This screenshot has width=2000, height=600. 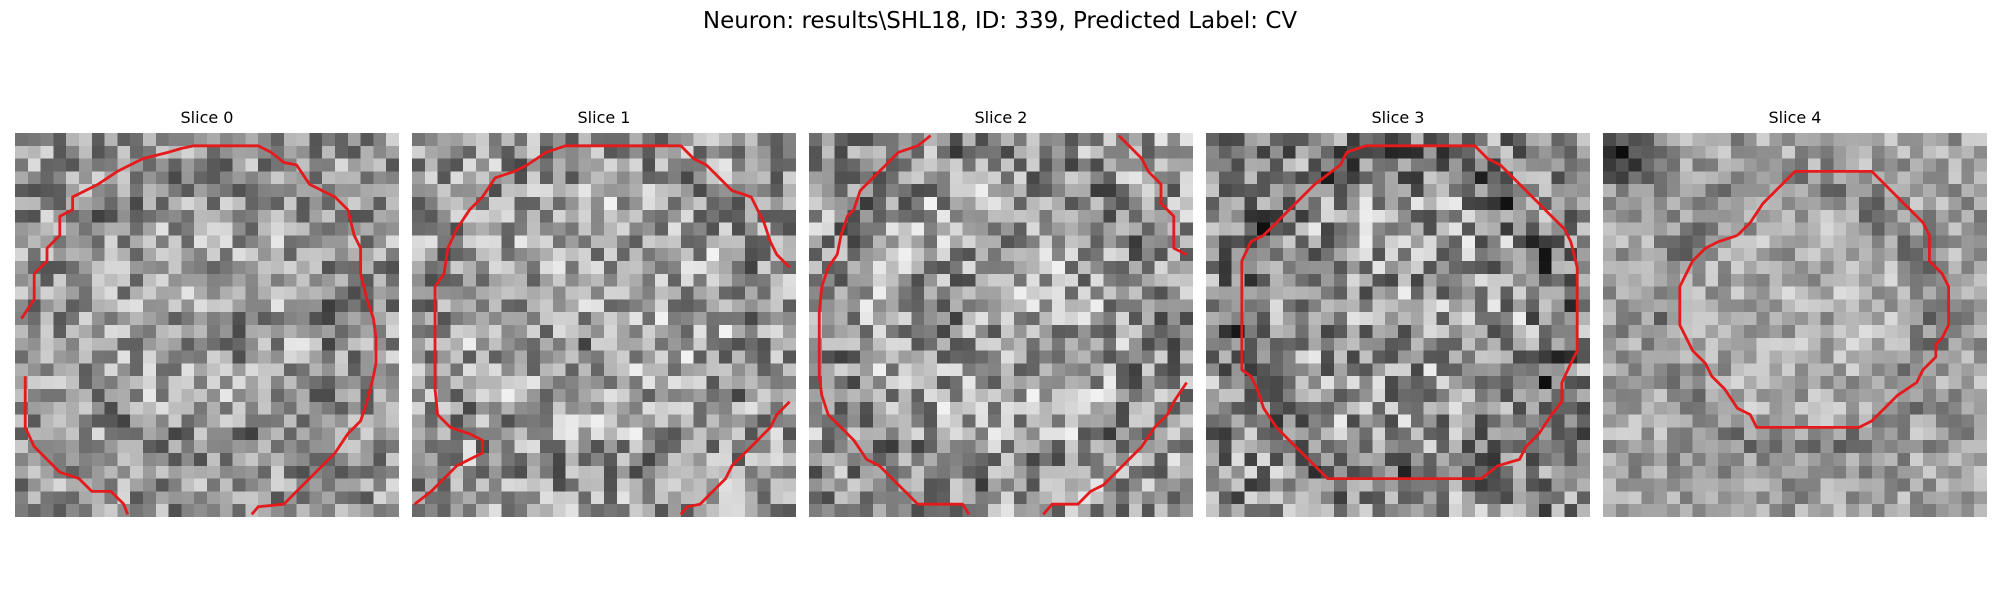 I want to click on slice-panel-1: Slice 1, so click(x=604, y=312).